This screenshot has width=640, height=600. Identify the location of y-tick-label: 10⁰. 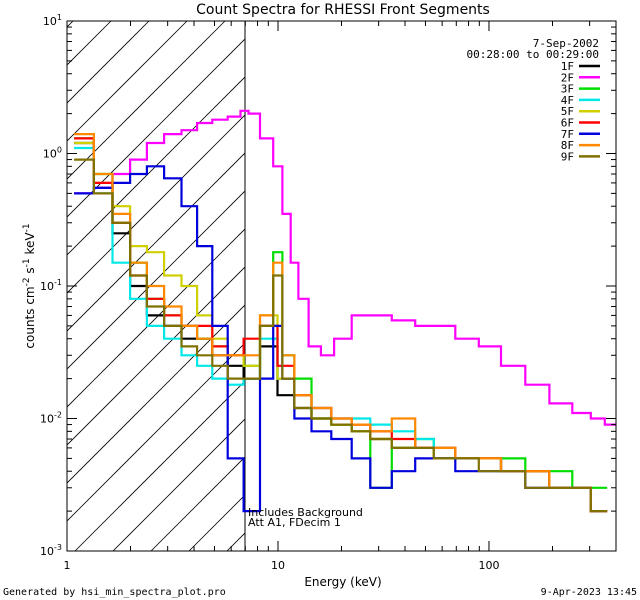
(52, 153).